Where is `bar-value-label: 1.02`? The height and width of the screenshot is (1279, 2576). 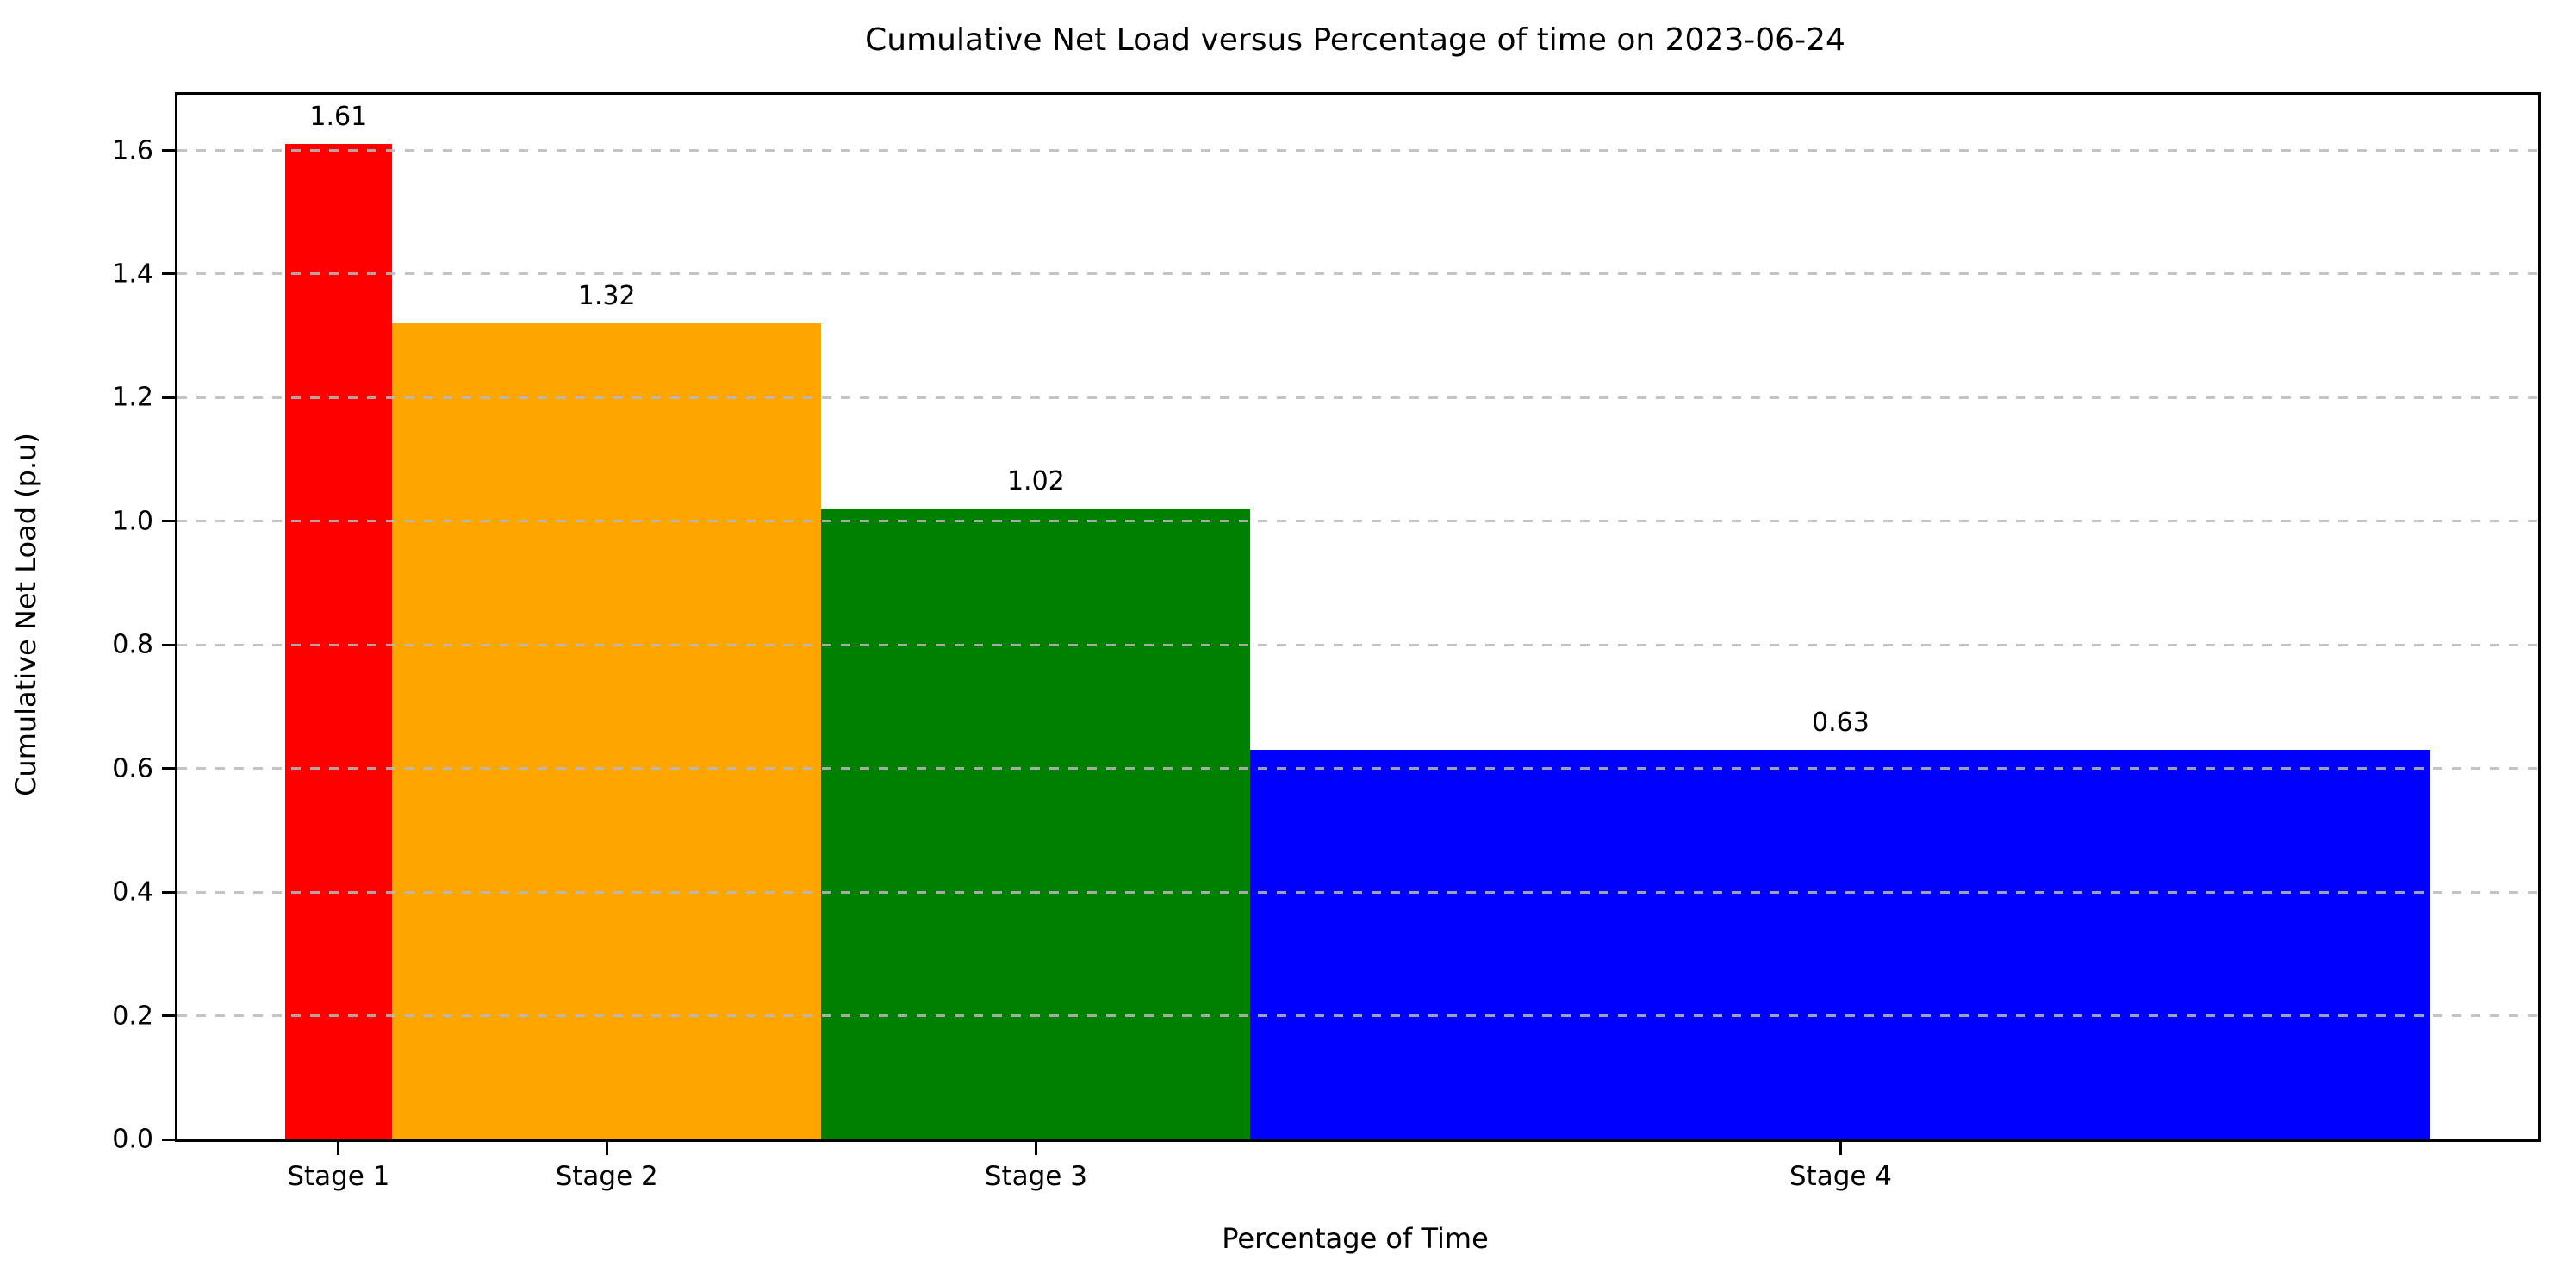 bar-value-label: 1.02 is located at coordinates (1035, 481).